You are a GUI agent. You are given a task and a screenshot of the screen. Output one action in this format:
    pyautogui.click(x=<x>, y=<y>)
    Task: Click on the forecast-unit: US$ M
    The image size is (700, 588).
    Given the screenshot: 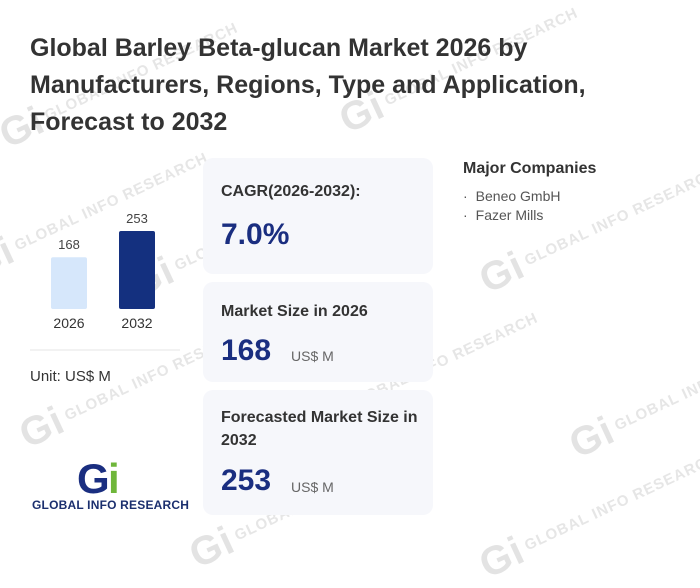 What is the action you would take?
    pyautogui.click(x=312, y=487)
    